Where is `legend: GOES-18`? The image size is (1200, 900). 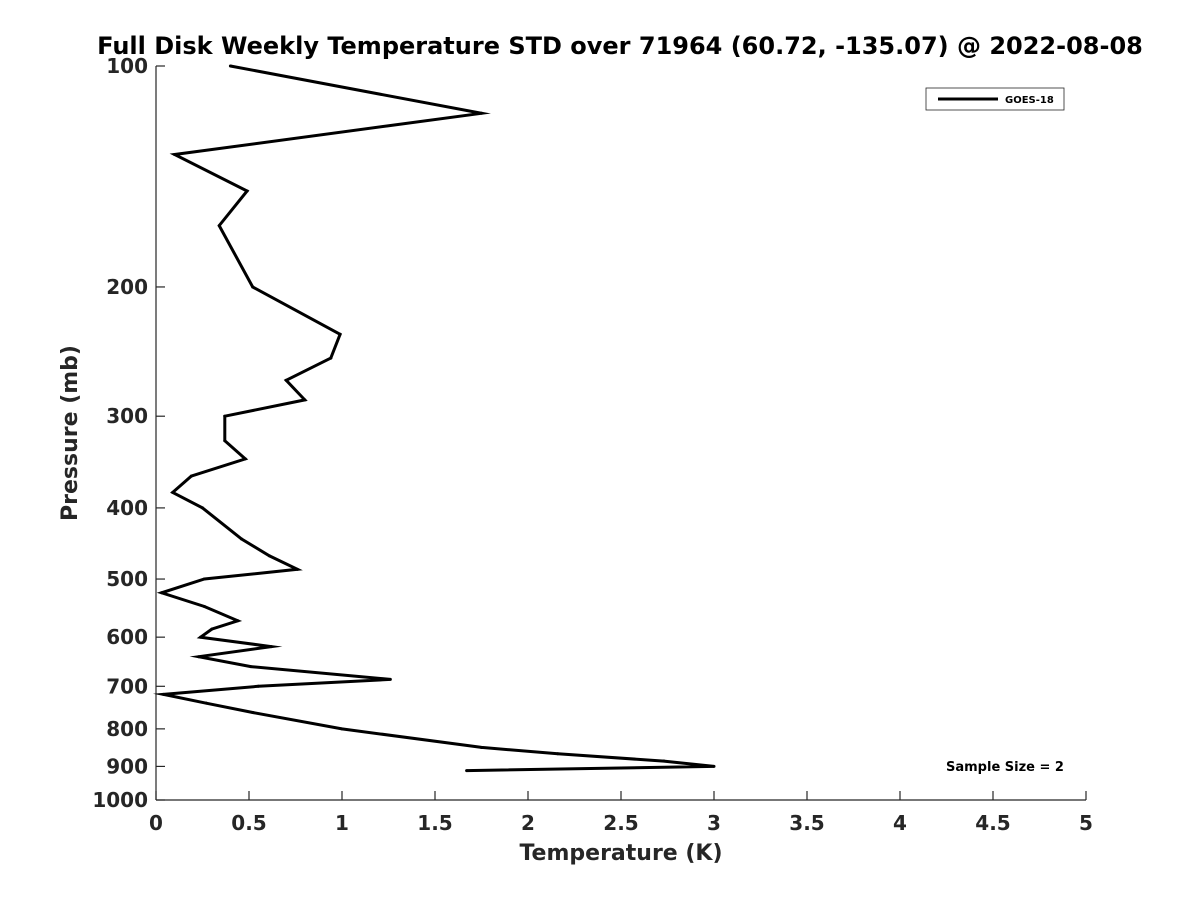
legend: GOES-18 is located at coordinates (995, 99).